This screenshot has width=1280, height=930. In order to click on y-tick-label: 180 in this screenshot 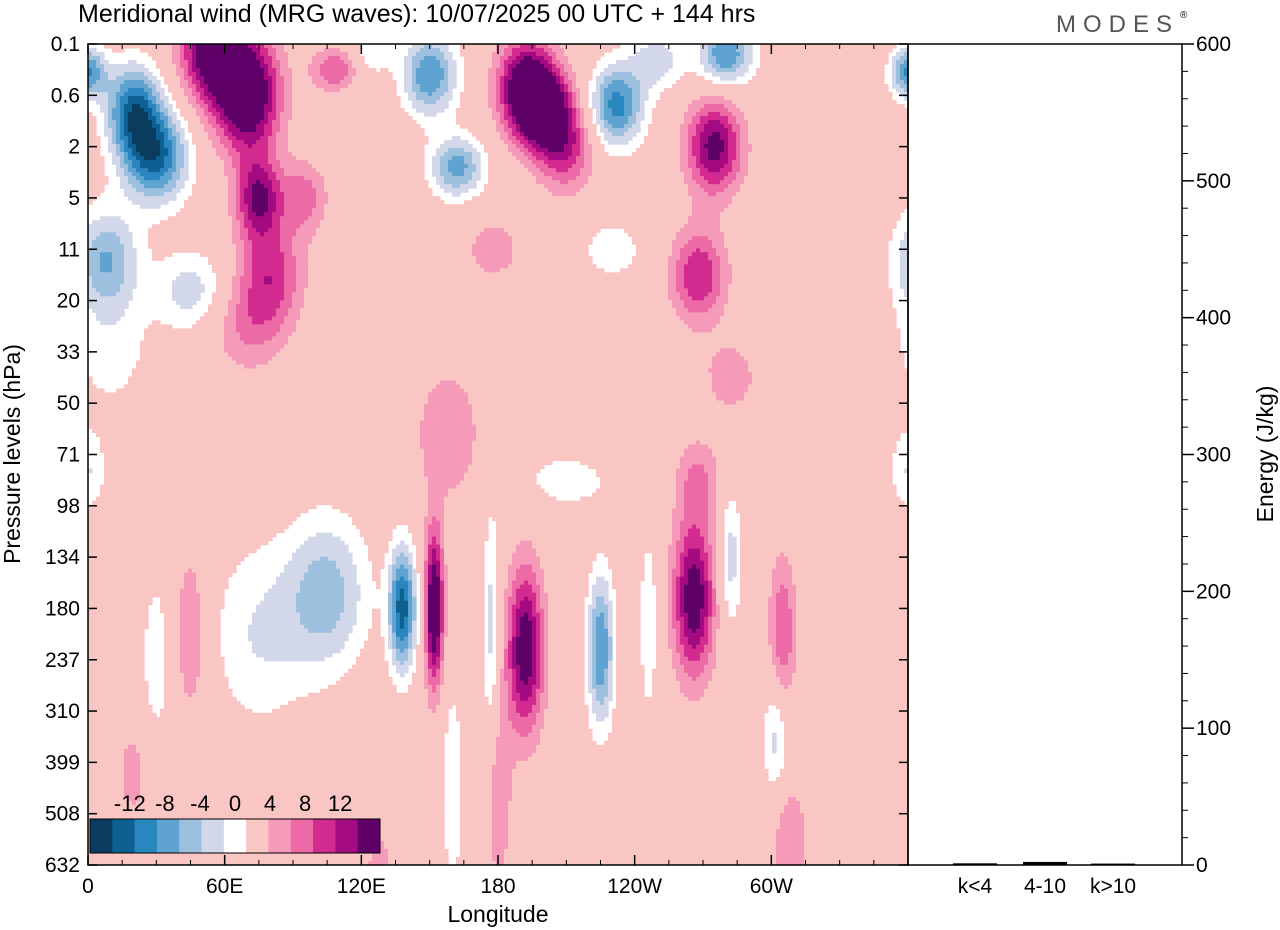, I will do `click(62, 608)`.